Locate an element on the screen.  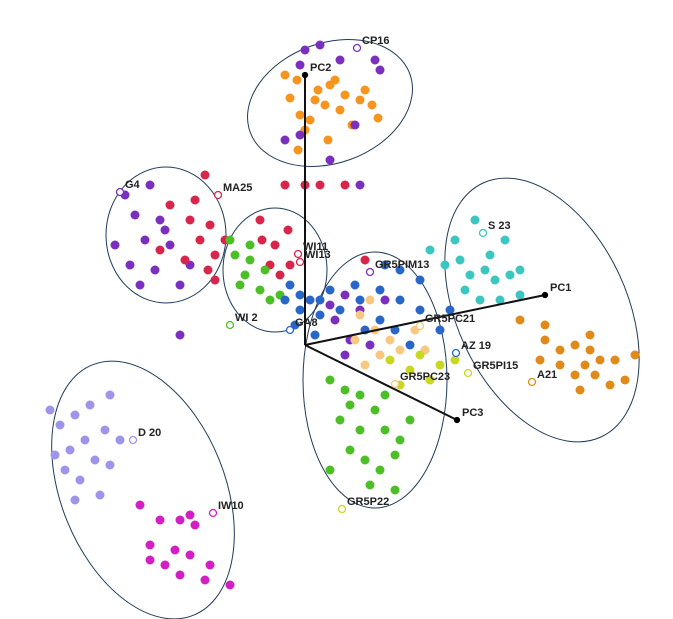
annotation-label: GR5PI15 is located at coordinates (495, 366).